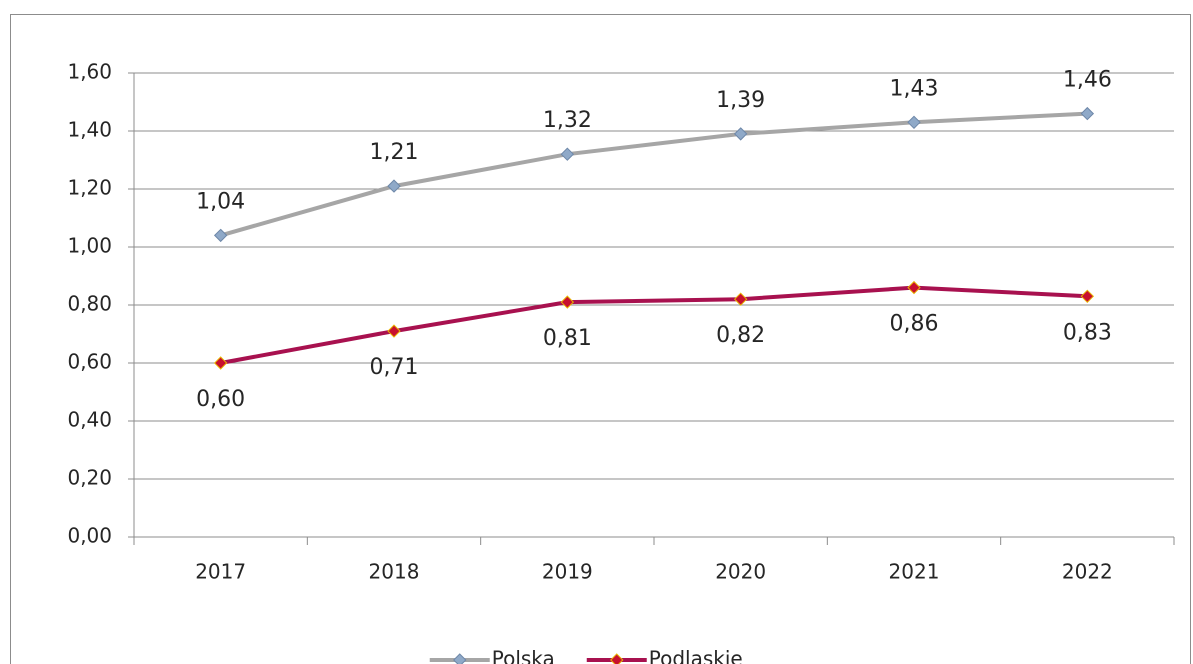  What do you see at coordinates (1087, 332) in the screenshot?
I see `data-label: 0,83` at bounding box center [1087, 332].